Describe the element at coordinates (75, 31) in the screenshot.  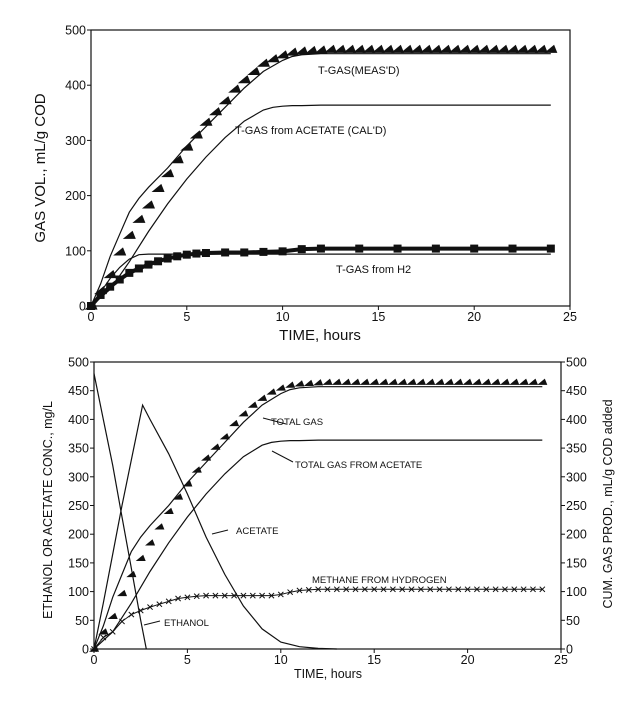
I see `y-tick-label: 500` at that location.